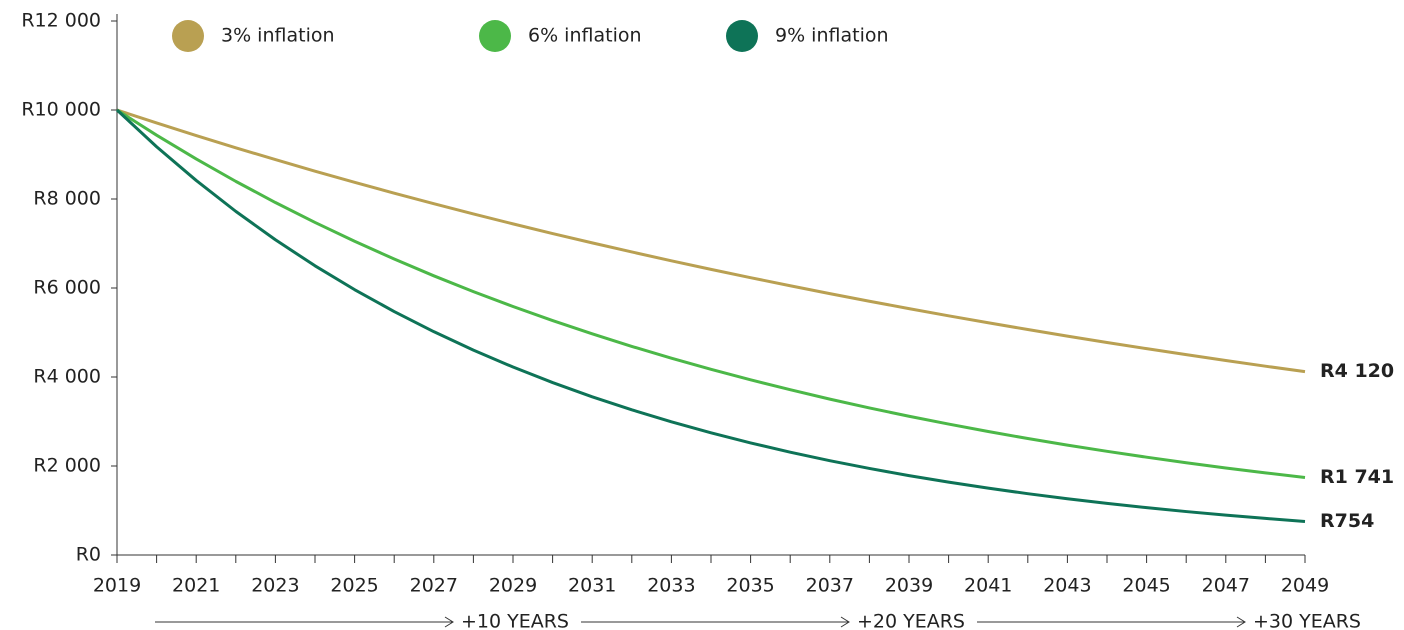 This screenshot has height=630, width=1404. What do you see at coordinates (1357, 477) in the screenshot?
I see `data-label: R1 741` at bounding box center [1357, 477].